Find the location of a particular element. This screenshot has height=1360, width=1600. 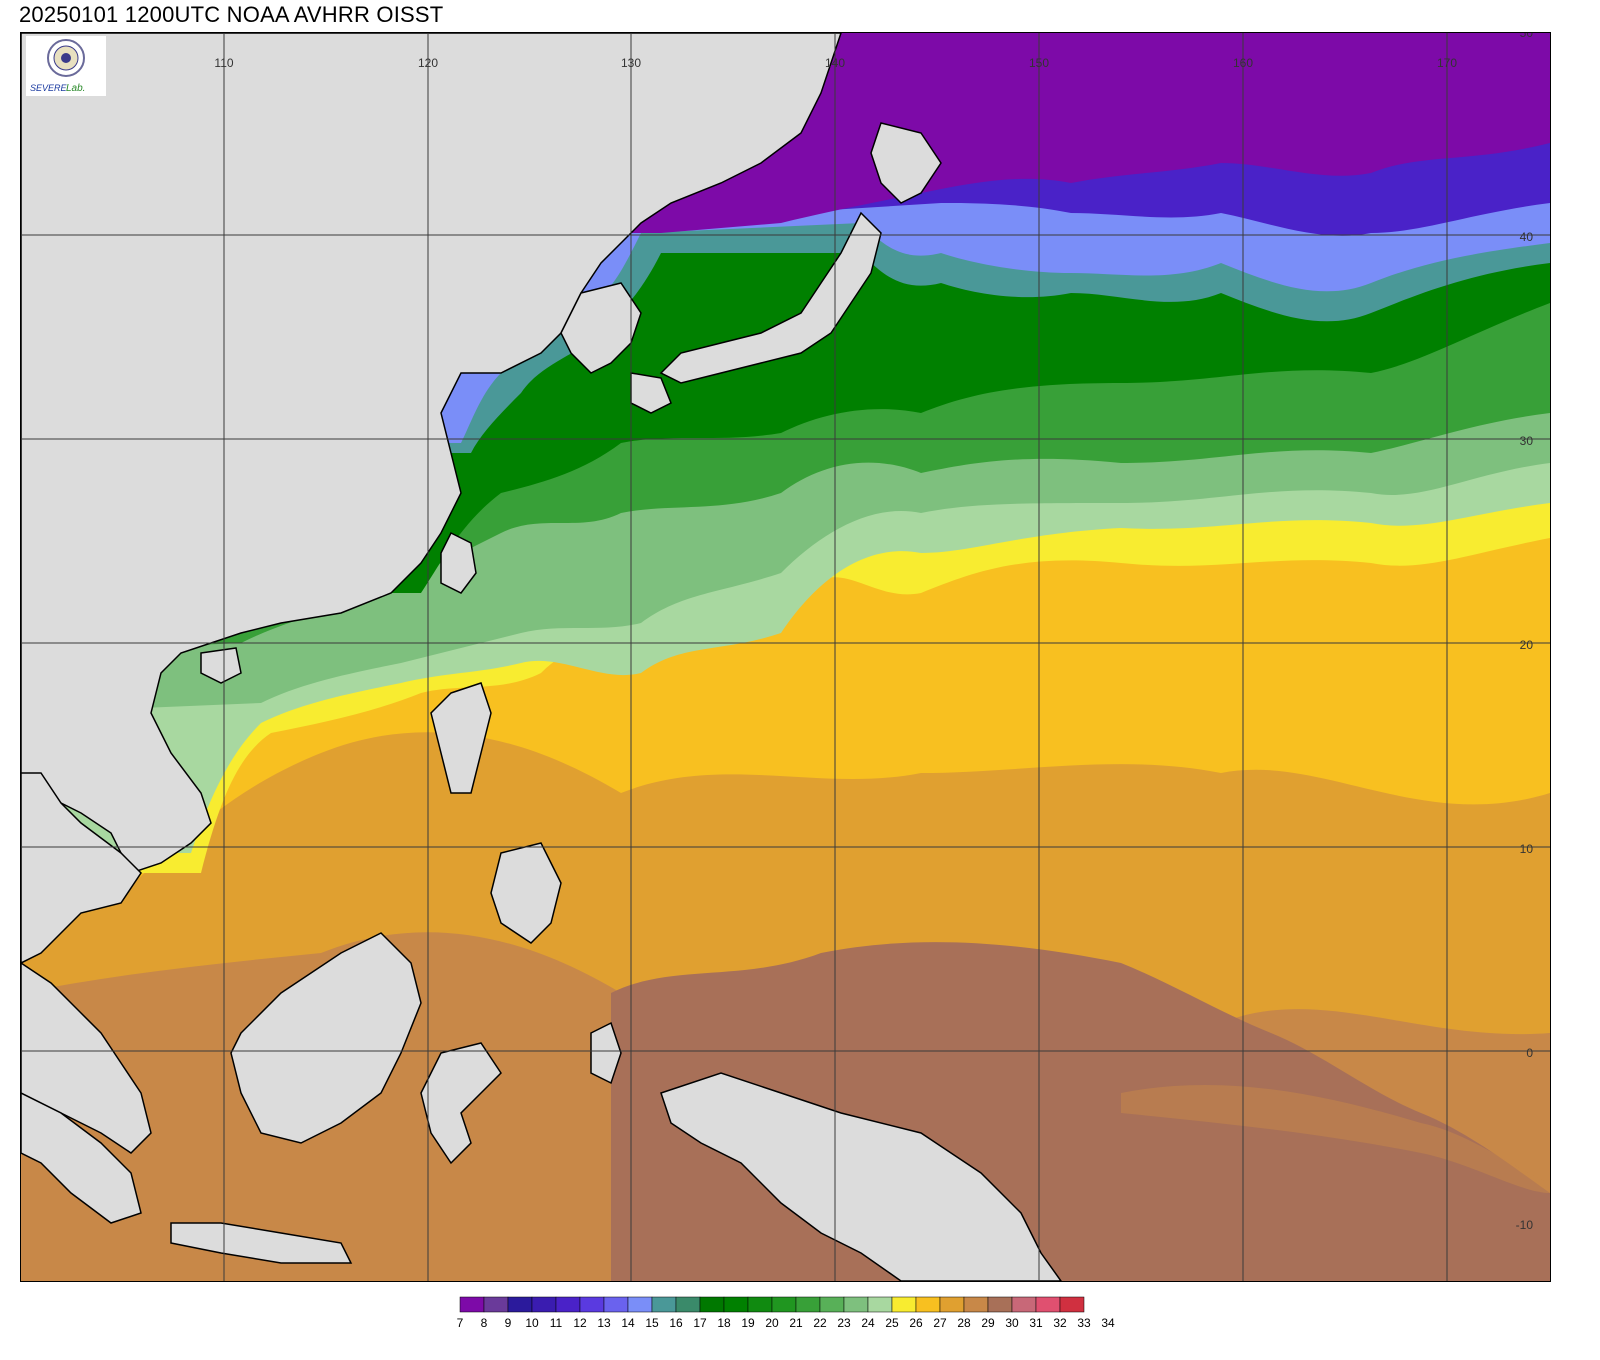

colorbar-label: 27 is located at coordinates (940, 1323).